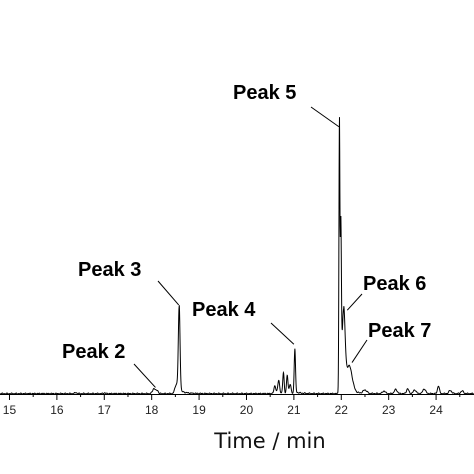  What do you see at coordinates (224, 310) in the screenshot?
I see `peak-label: Peak 4` at bounding box center [224, 310].